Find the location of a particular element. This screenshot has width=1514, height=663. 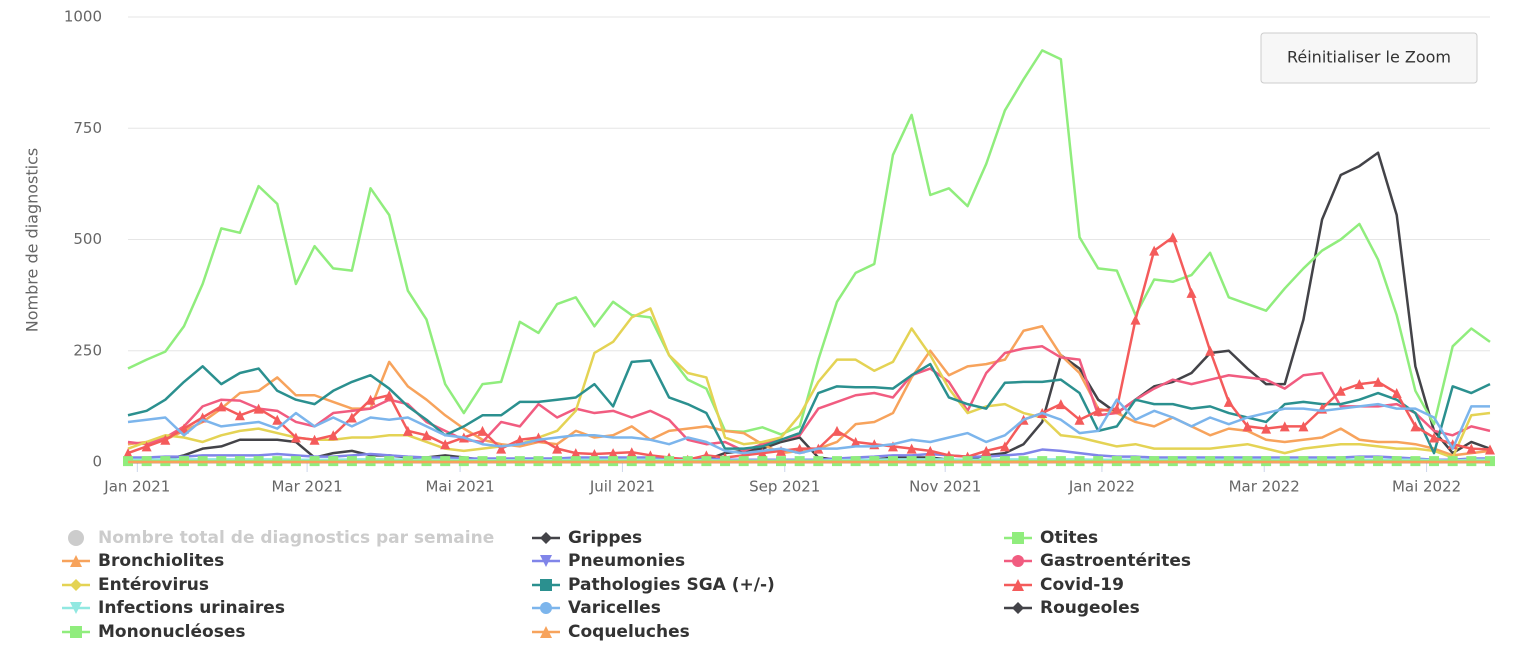

y-tick-label: 1000 is located at coordinates (83, 17).